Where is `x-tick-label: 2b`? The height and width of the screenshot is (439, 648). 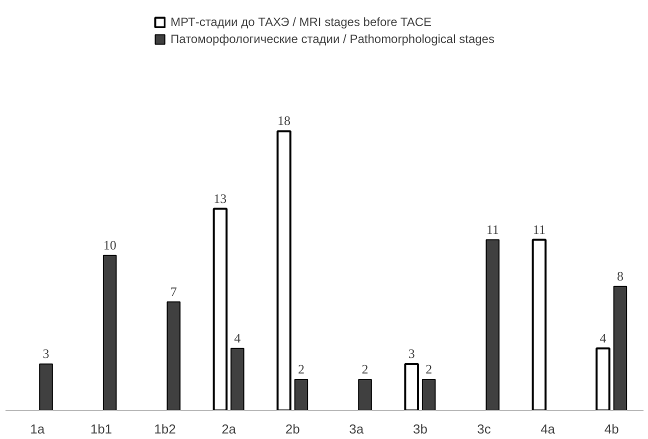 x-tick-label: 2b is located at coordinates (292, 429).